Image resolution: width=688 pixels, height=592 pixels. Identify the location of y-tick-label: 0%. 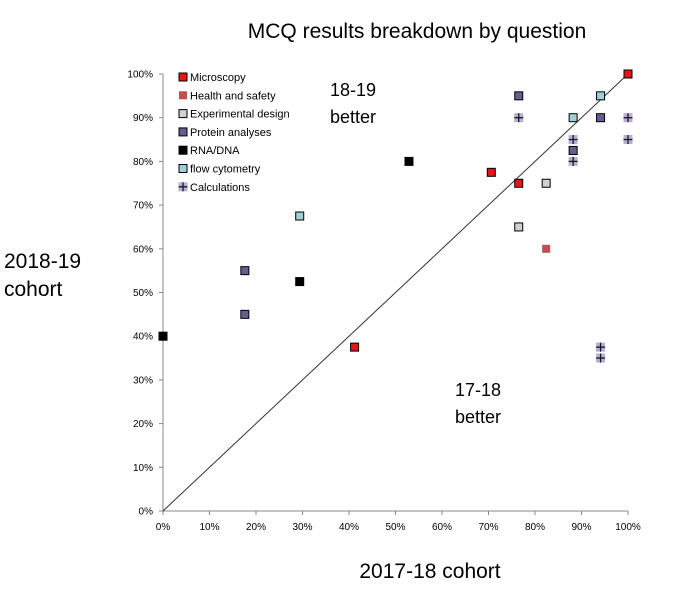
(146, 512).